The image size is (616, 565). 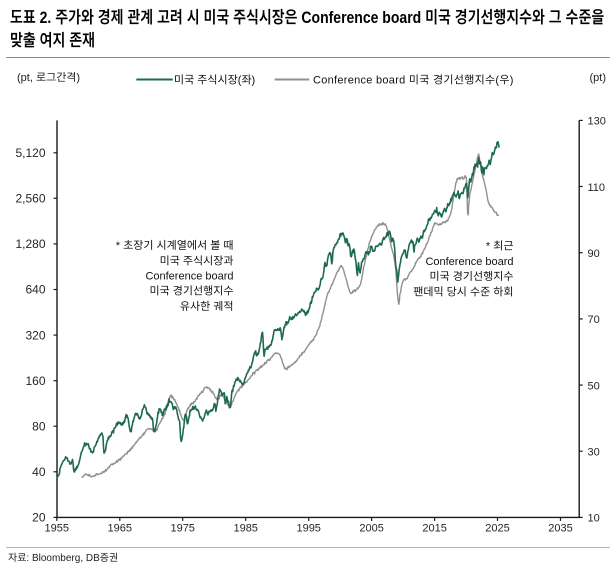 What do you see at coordinates (214, 79) in the screenshot?
I see `svg-text: 미국 주식시장(좌)` at bounding box center [214, 79].